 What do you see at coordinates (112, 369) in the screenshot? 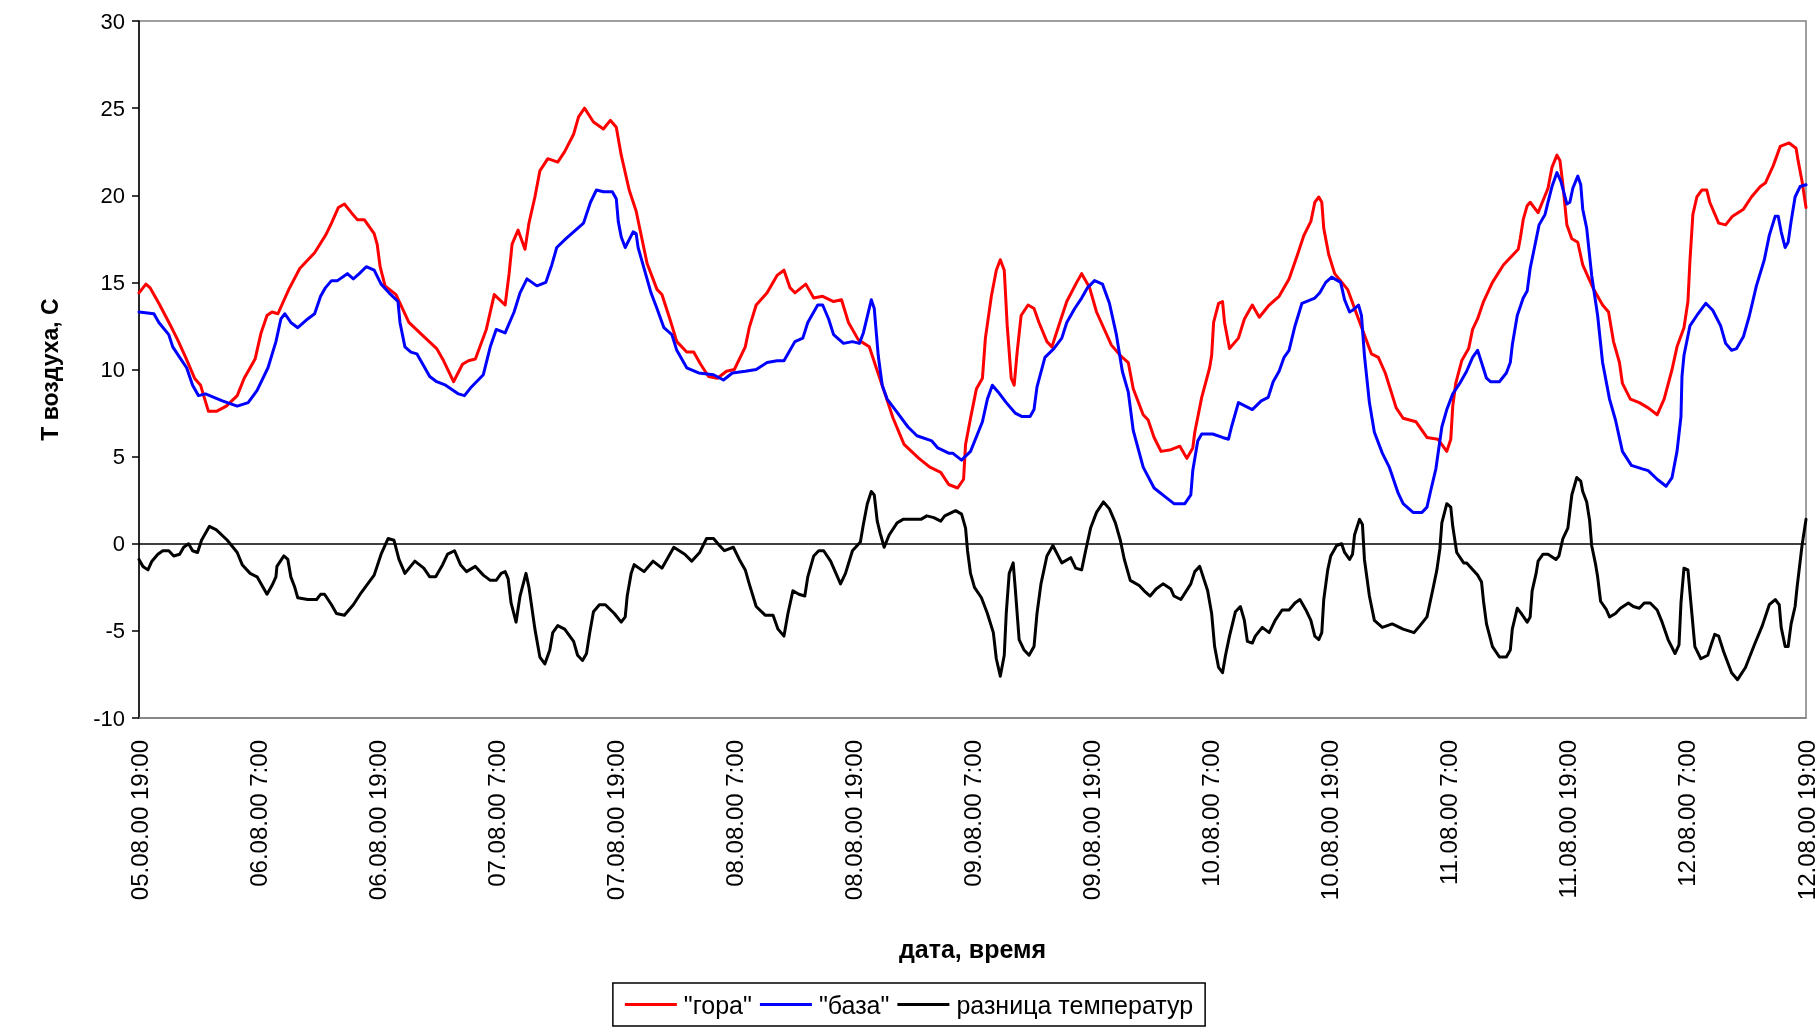
I see `y-tick-label: 10` at bounding box center [112, 369].